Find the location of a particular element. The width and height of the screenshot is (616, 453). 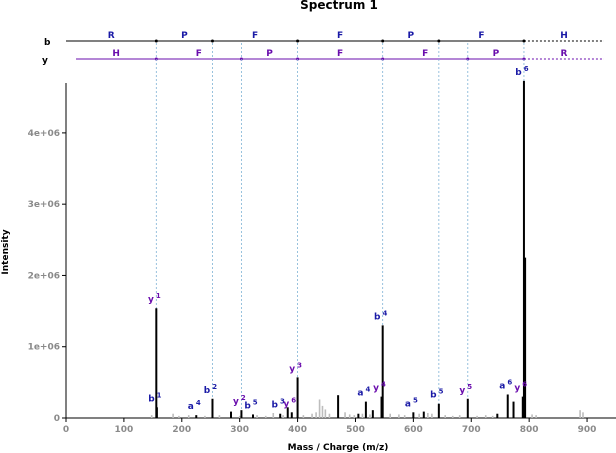

y-tick-label: 0 is located at coordinates (57, 419).